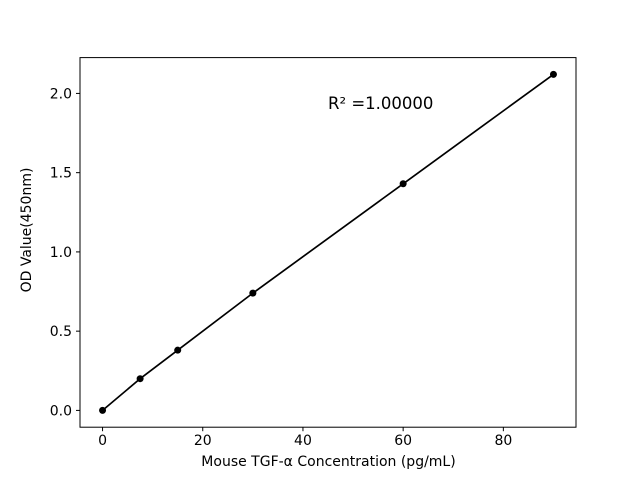 Image resolution: width=640 pixels, height=480 pixels. I want to click on y-tick-label: 0.5, so click(61, 332).